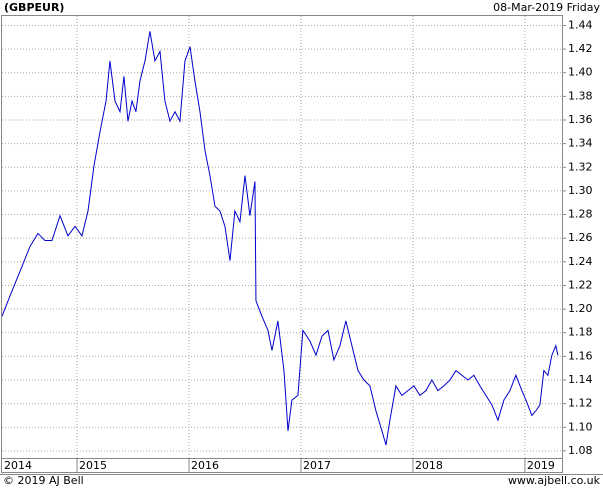 Image resolution: width=603 pixels, height=488 pixels. What do you see at coordinates (580, 166) in the screenshot?
I see `y-tick-label: 1.32` at bounding box center [580, 166].